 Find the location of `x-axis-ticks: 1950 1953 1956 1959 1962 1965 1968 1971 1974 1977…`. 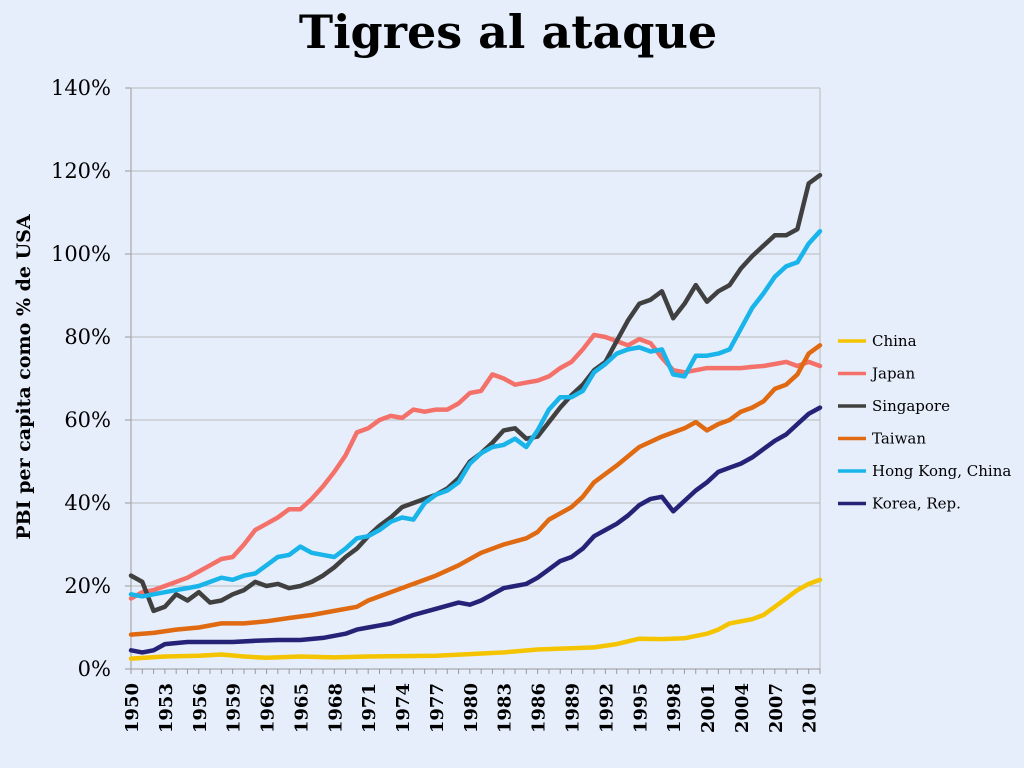

x-axis-ticks: 1950 1953 1956 1959 1962 1965 1968 1971 1974 1977… is located at coordinates (471, 701).